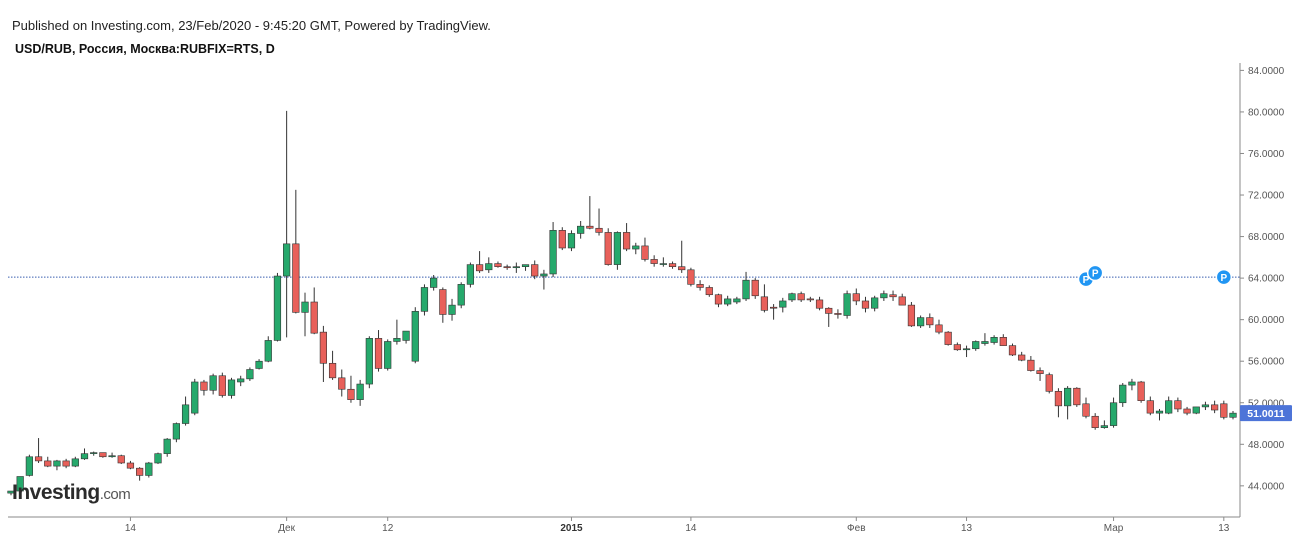 The height and width of the screenshot is (550, 1300). What do you see at coordinates (1266, 486) in the screenshot?
I see `y-tick-label: 44.0000` at bounding box center [1266, 486].